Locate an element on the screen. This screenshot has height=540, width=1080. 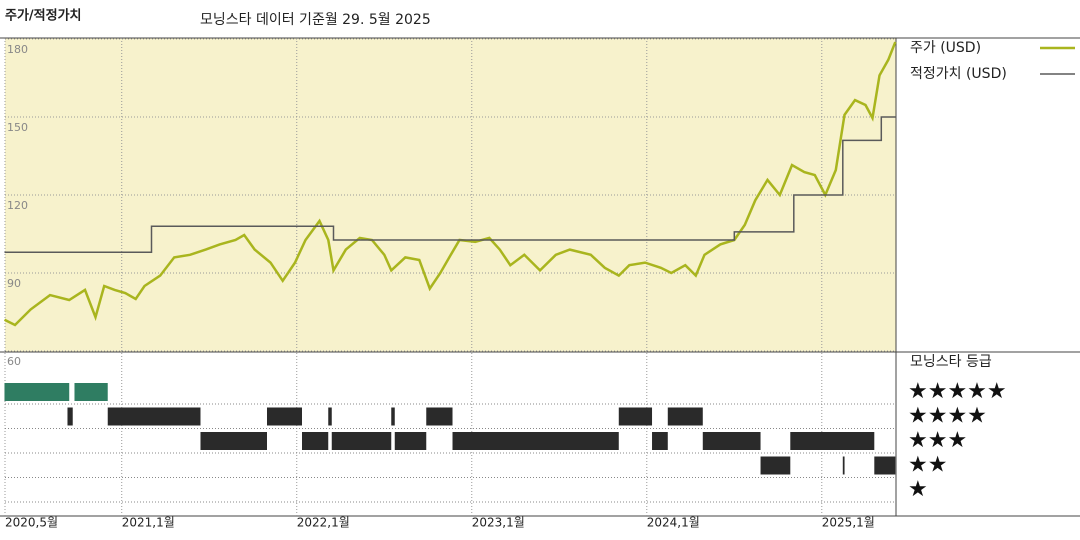
y-tick-label: 150 is located at coordinates (17, 127).